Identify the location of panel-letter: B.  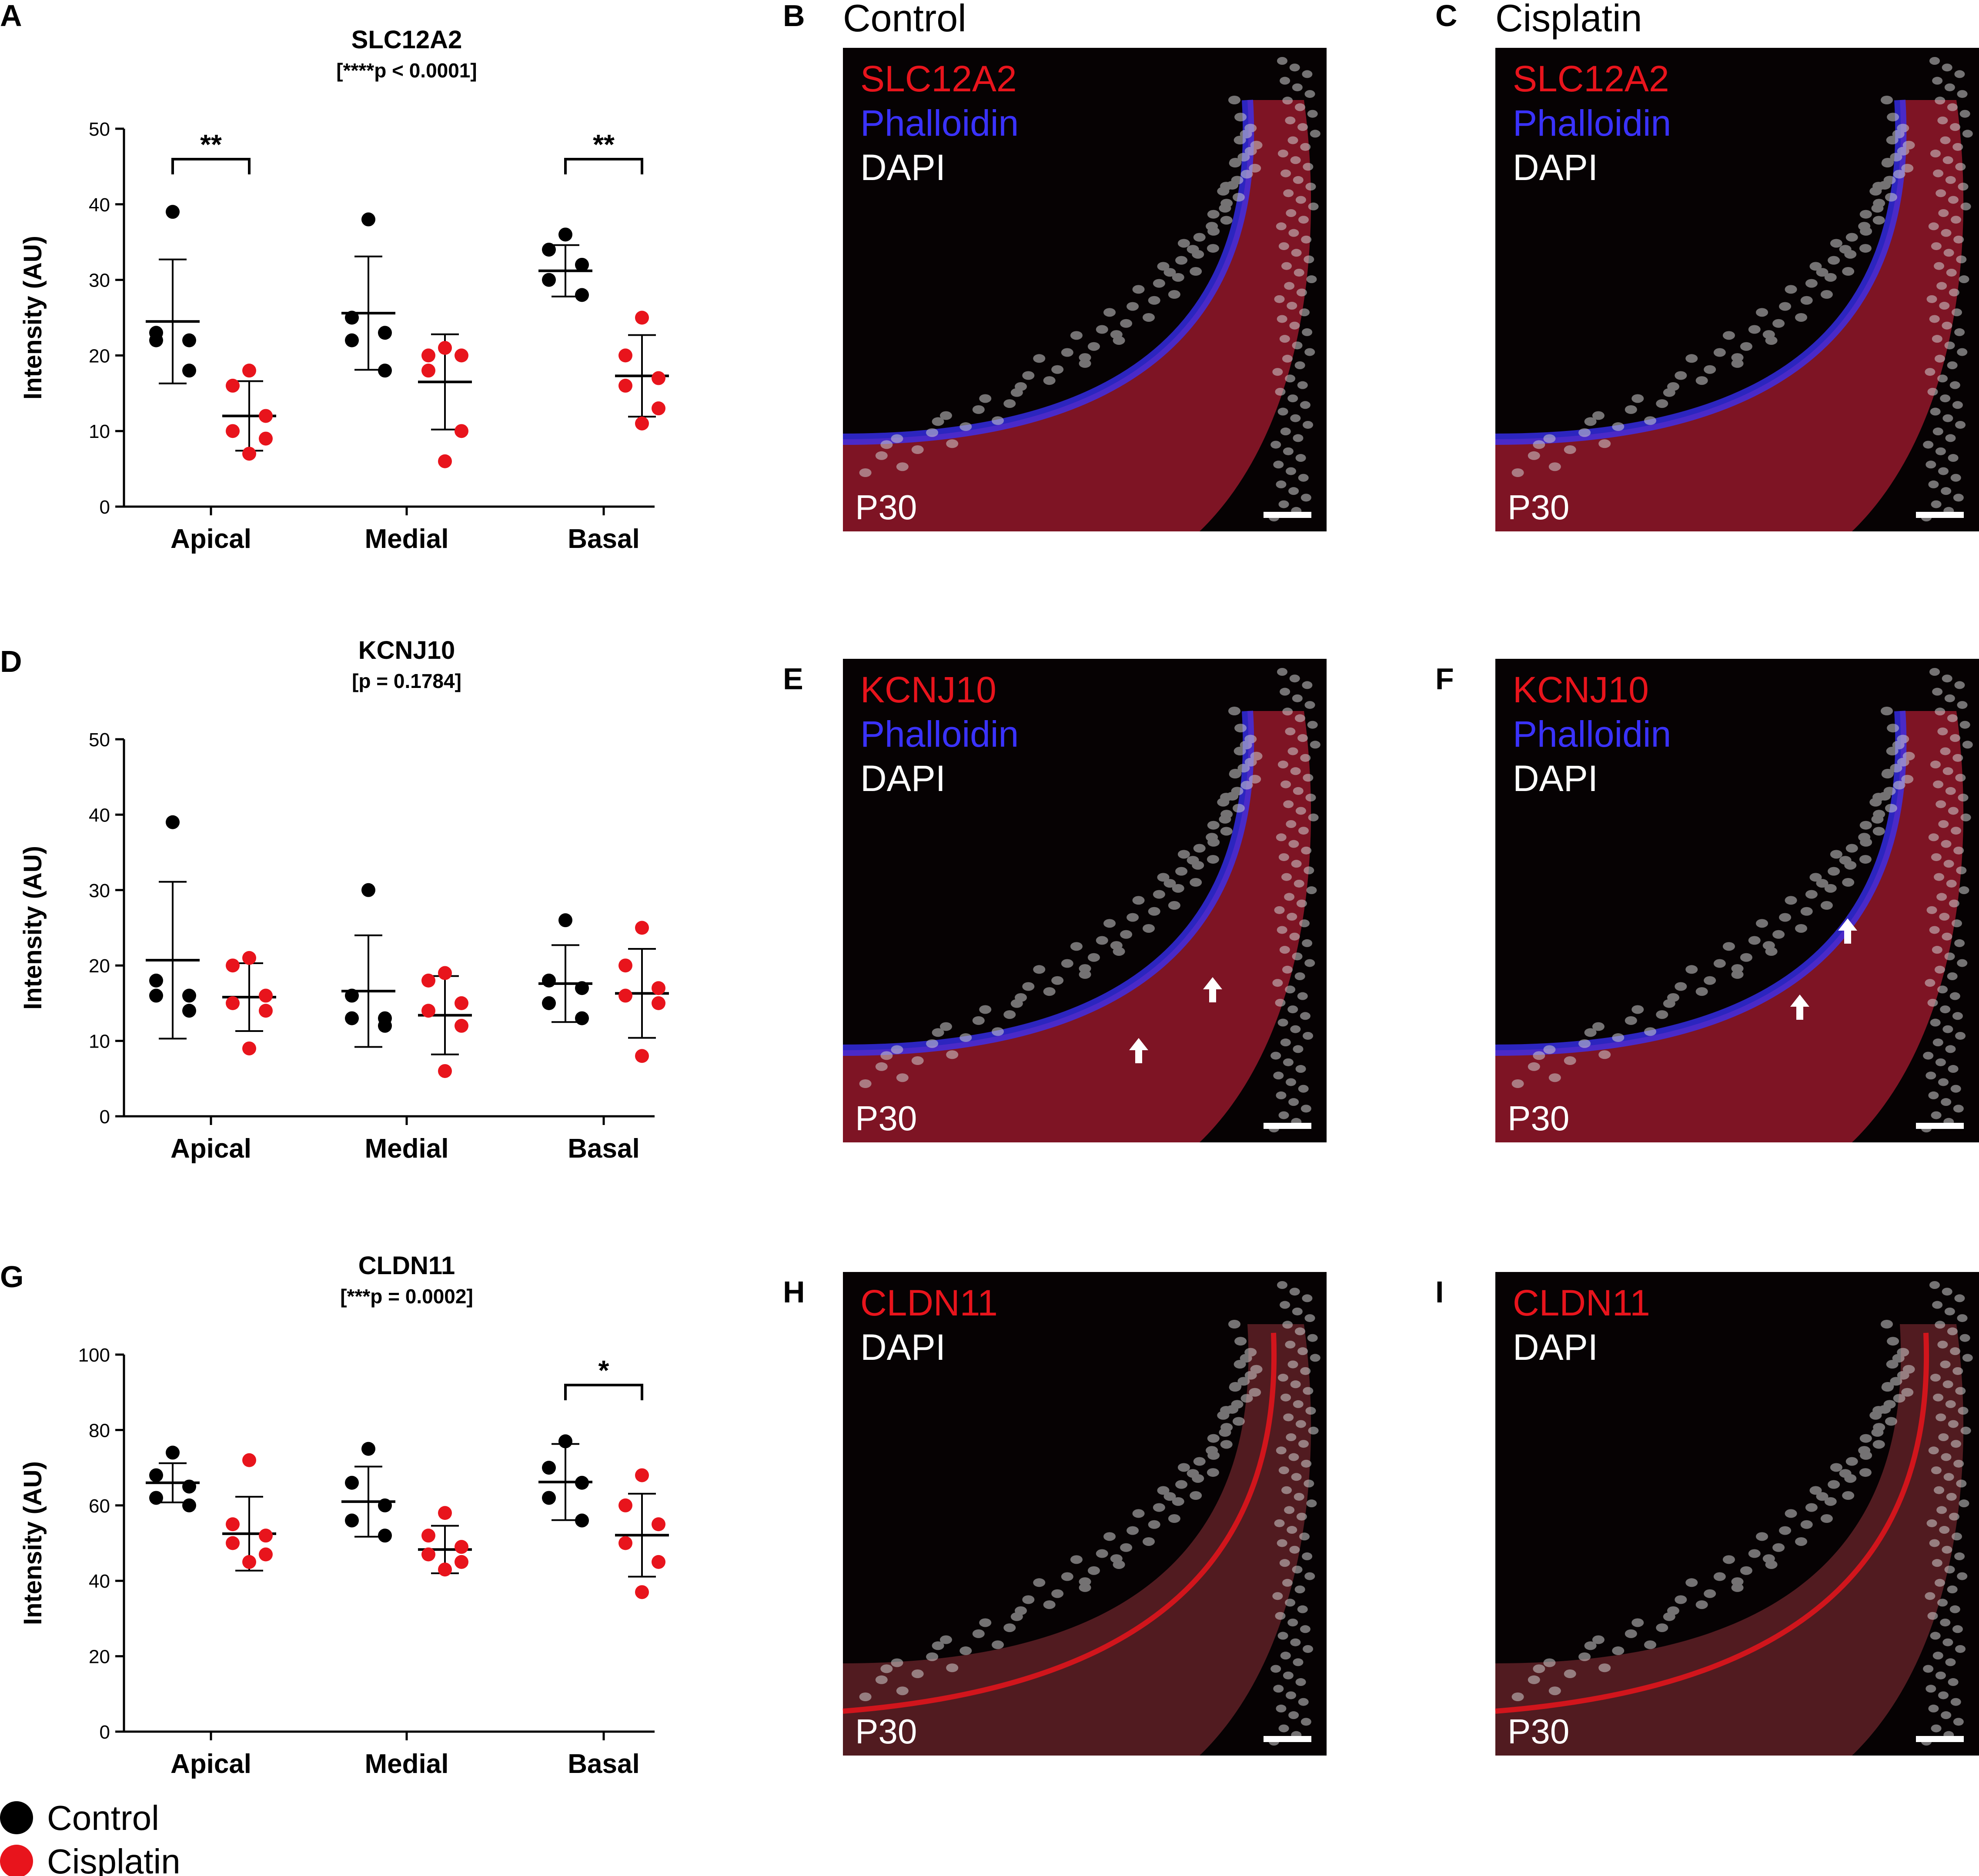
(794, 16).